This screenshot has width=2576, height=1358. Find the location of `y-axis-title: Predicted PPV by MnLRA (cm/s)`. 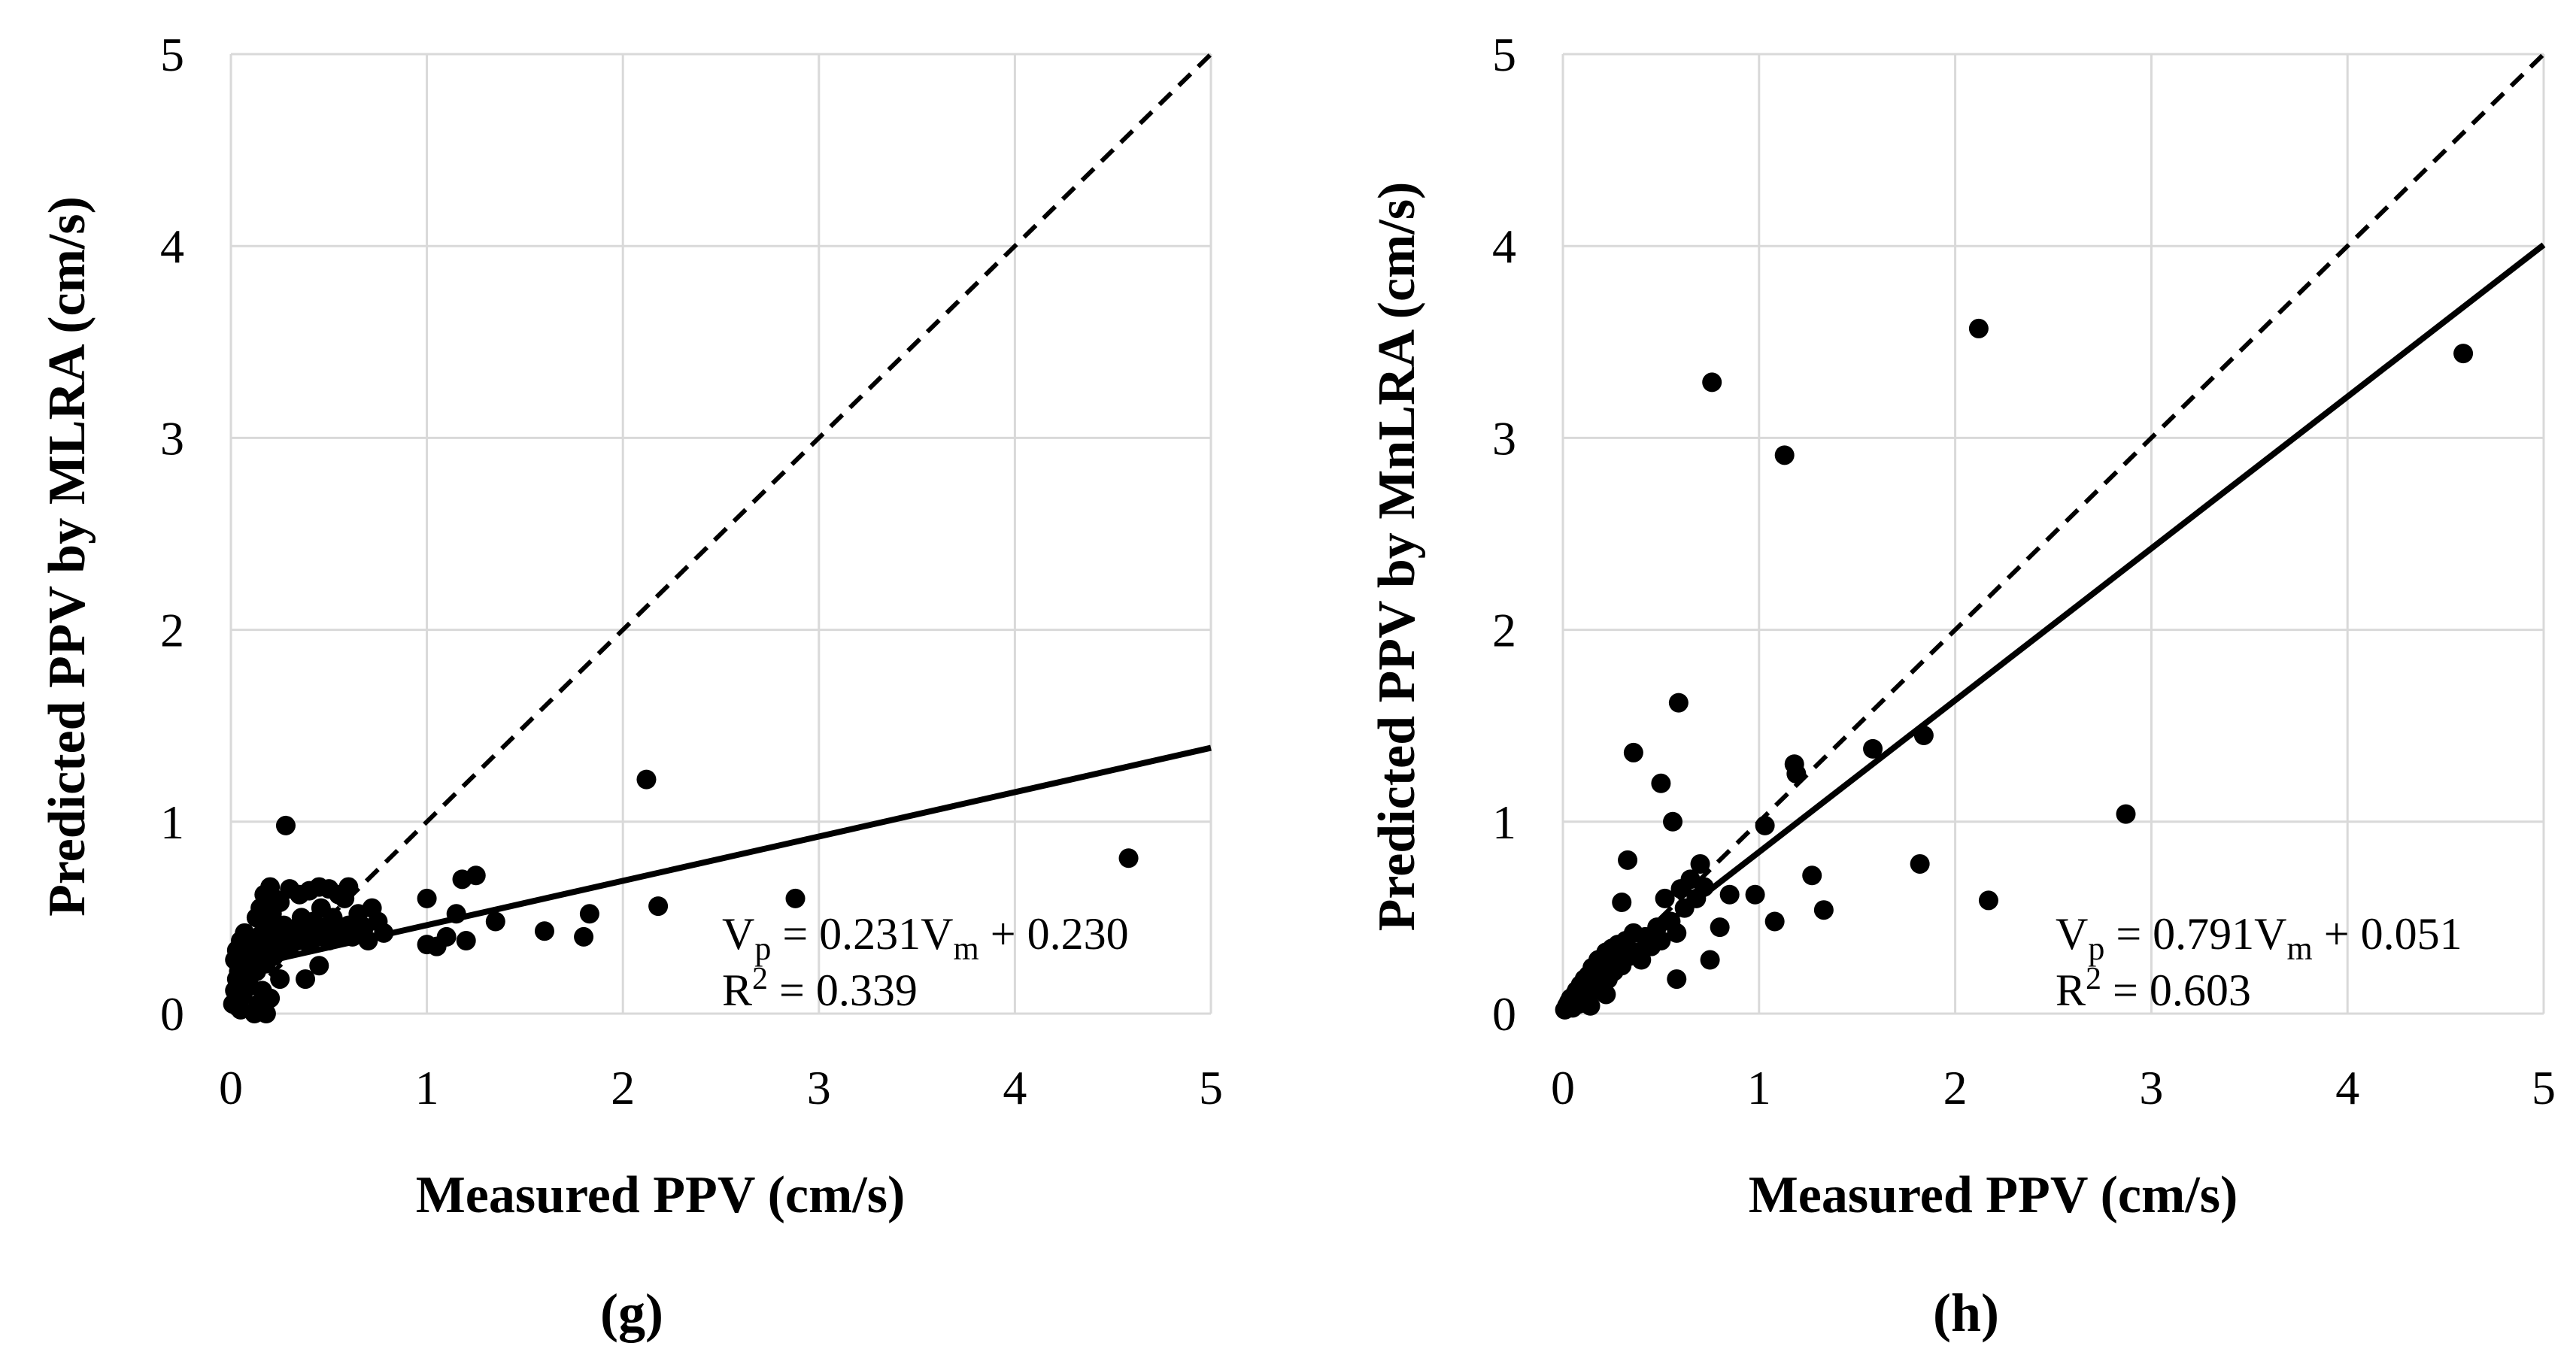

y-axis-title: Predicted PPV by MnLRA (cm/s) is located at coordinates (1397, 557).